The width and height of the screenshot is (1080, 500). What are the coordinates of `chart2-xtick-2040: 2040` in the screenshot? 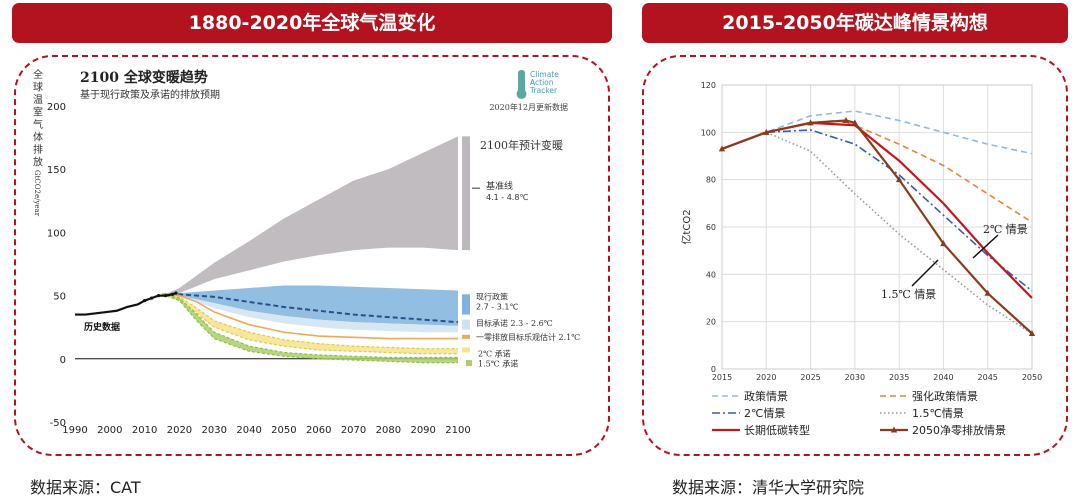 It's located at (943, 377).